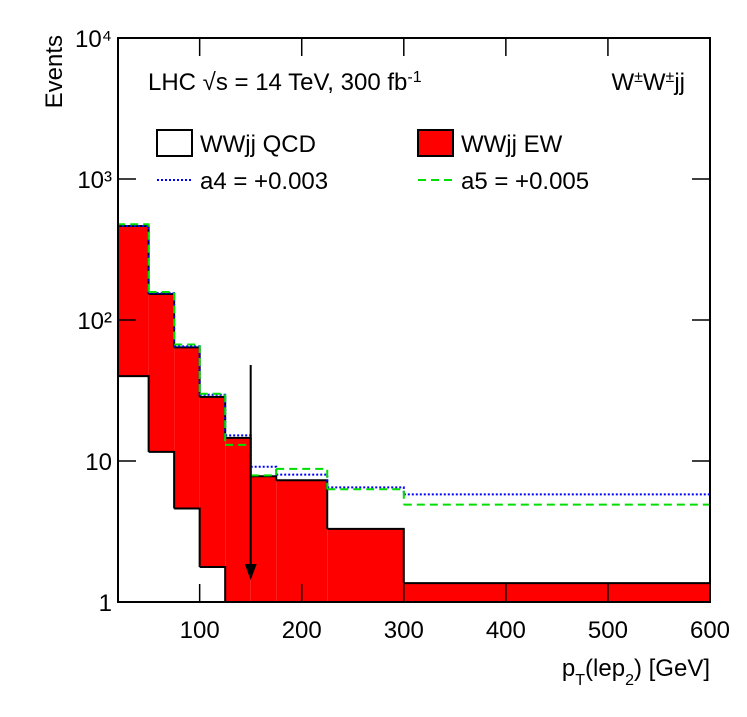 This screenshot has width=747, height=717. I want to click on x-axis-label-part: p, so click(568, 668).